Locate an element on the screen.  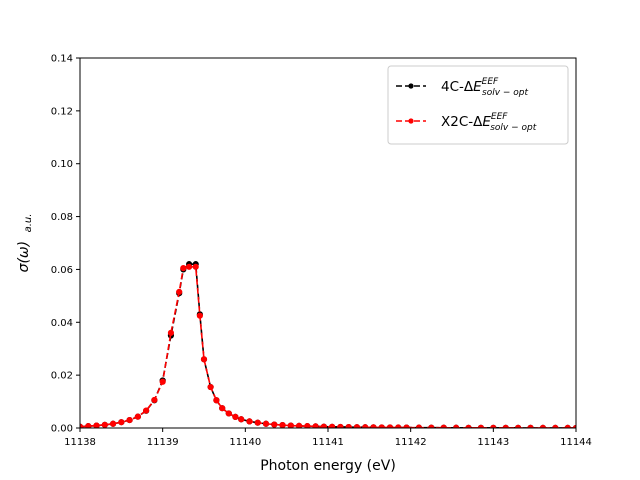
legend-label: X2C-ΔEEEF solv − opt is located at coordinates (489, 122).